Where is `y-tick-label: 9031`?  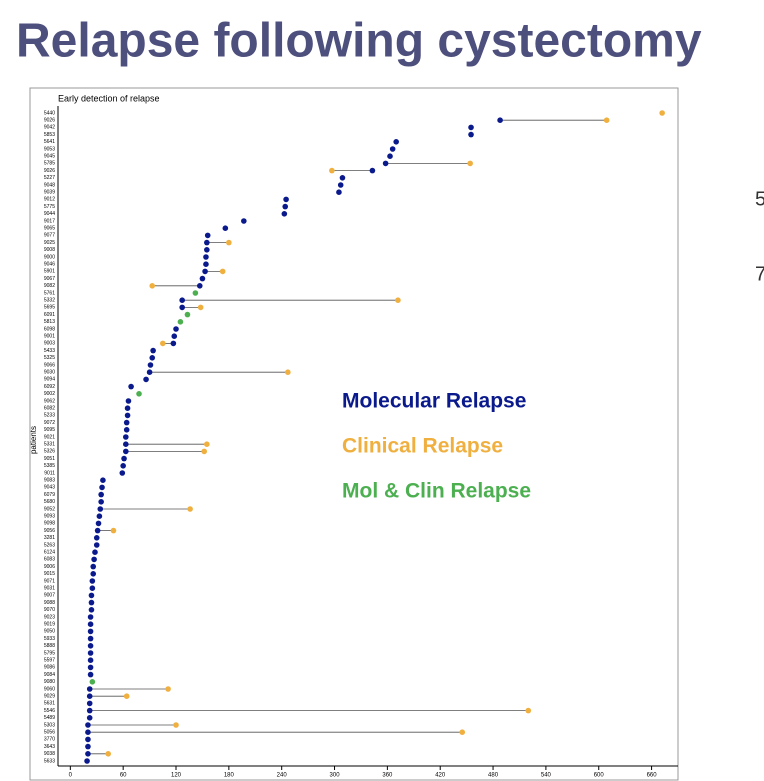 y-tick-label: 9031 is located at coordinates (49, 589).